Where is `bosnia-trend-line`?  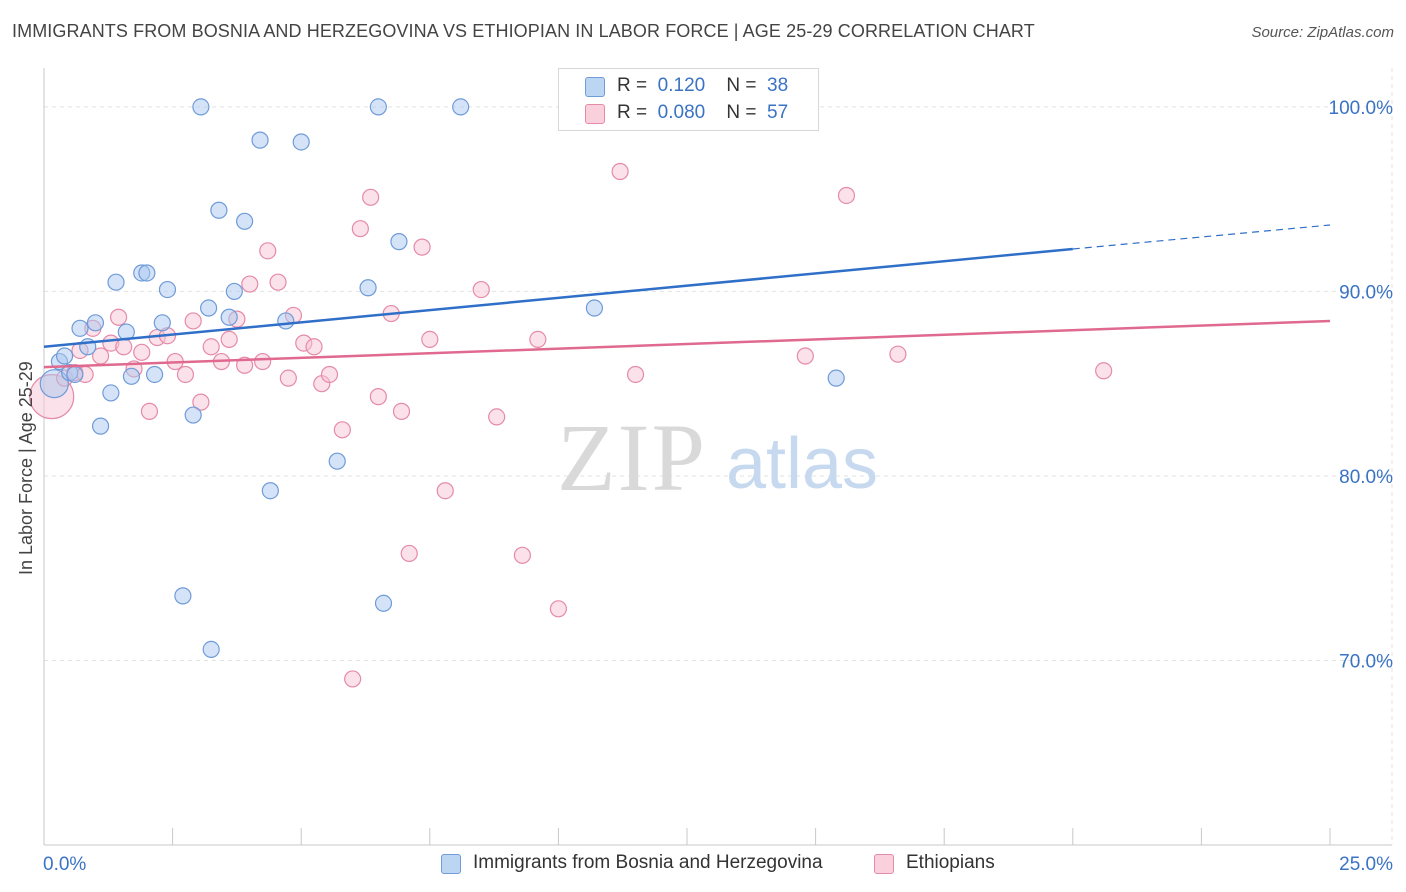 bosnia-trend-line is located at coordinates (558, 298).